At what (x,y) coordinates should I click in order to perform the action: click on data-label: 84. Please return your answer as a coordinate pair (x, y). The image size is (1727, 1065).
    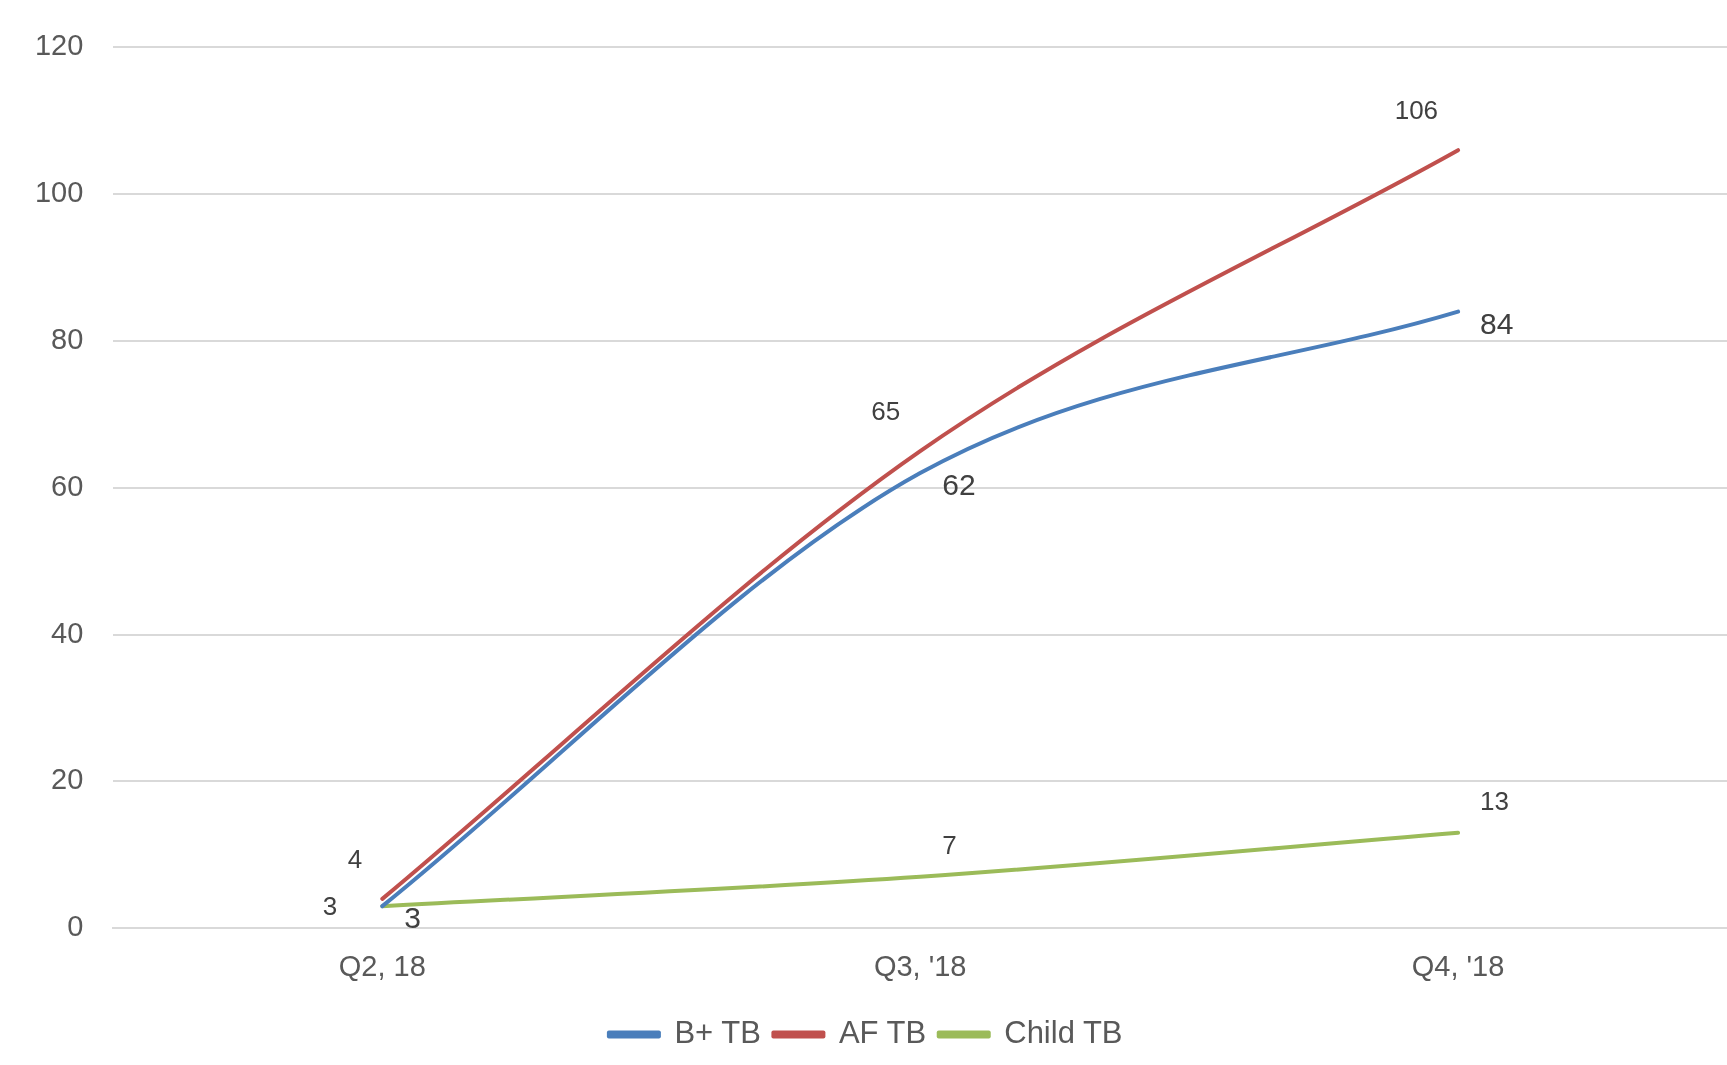
    Looking at the image, I should click on (1497, 323).